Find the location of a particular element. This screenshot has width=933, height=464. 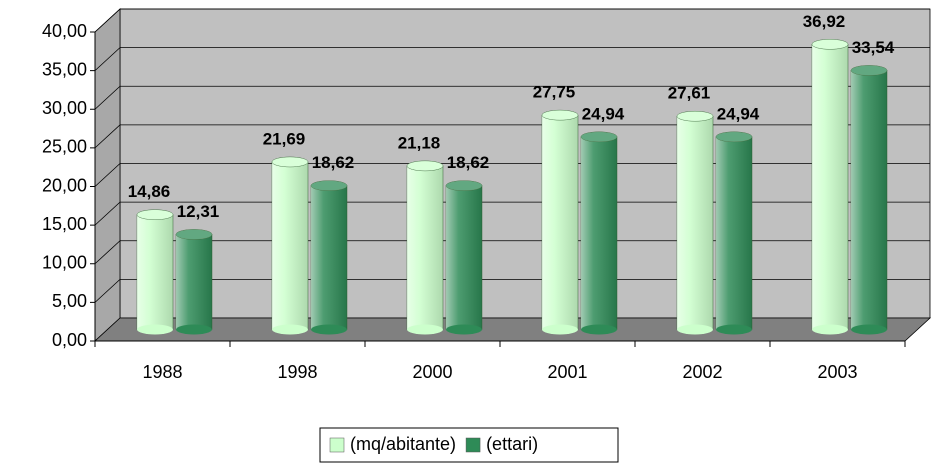

data-label: 27,75 is located at coordinates (554, 92).